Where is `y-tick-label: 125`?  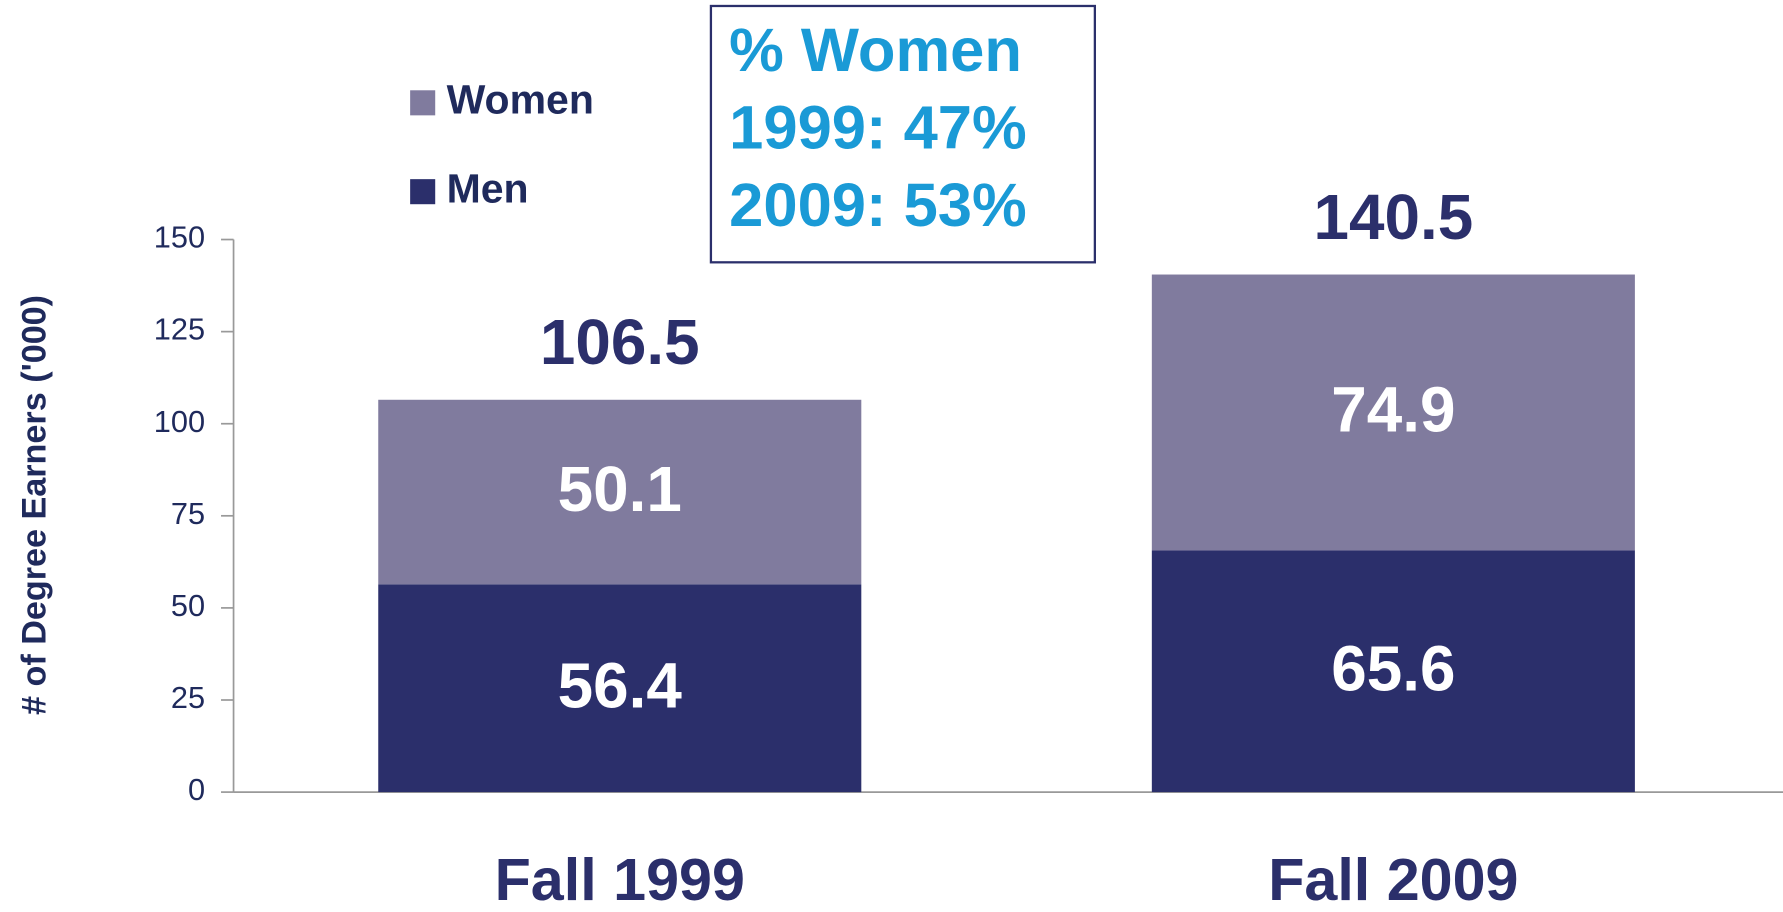 y-tick-label: 125 is located at coordinates (179, 329).